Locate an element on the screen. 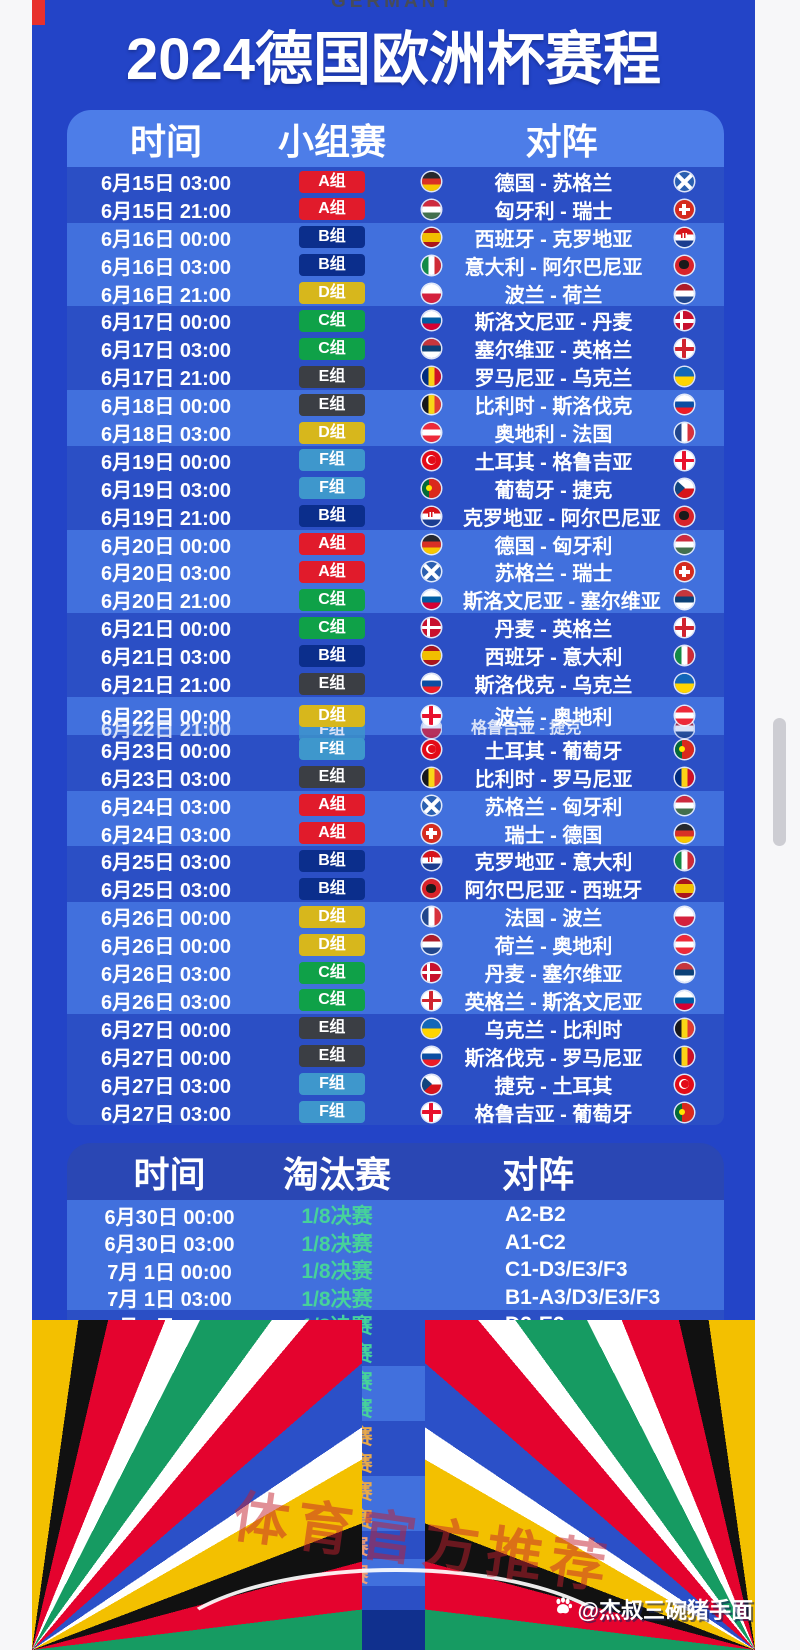 The width and height of the screenshot is (800, 1650). glitch-badge-cell: F组 D组 is located at coordinates (332, 719).